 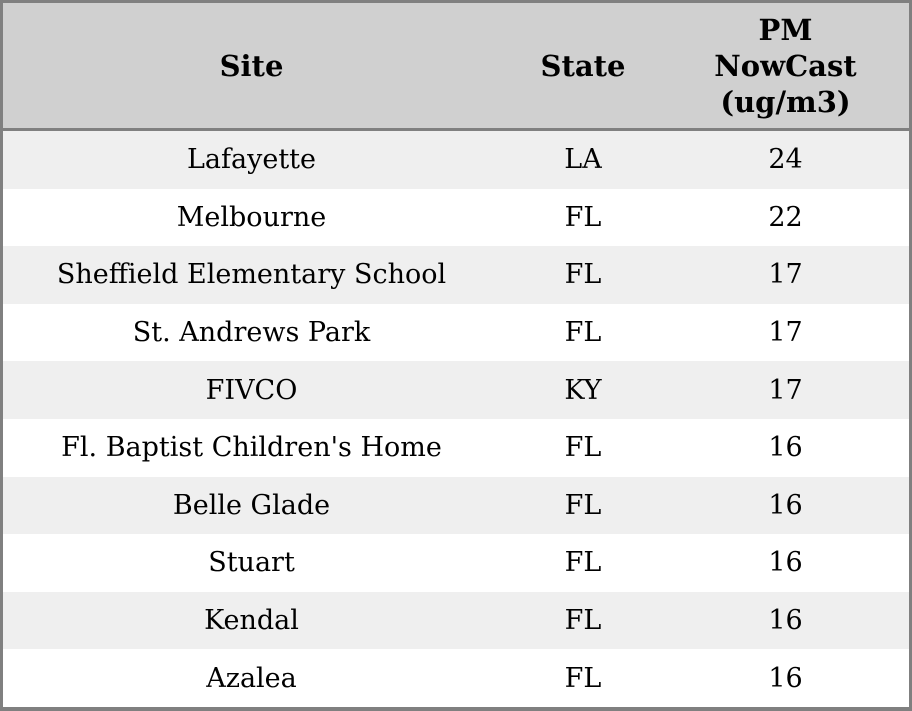 I want to click on pm-cell: 24, so click(x=785, y=160).